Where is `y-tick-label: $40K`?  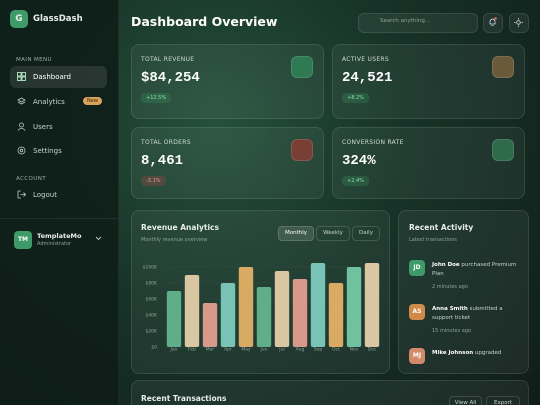
y-tick-label: $40K is located at coordinates (151, 316).